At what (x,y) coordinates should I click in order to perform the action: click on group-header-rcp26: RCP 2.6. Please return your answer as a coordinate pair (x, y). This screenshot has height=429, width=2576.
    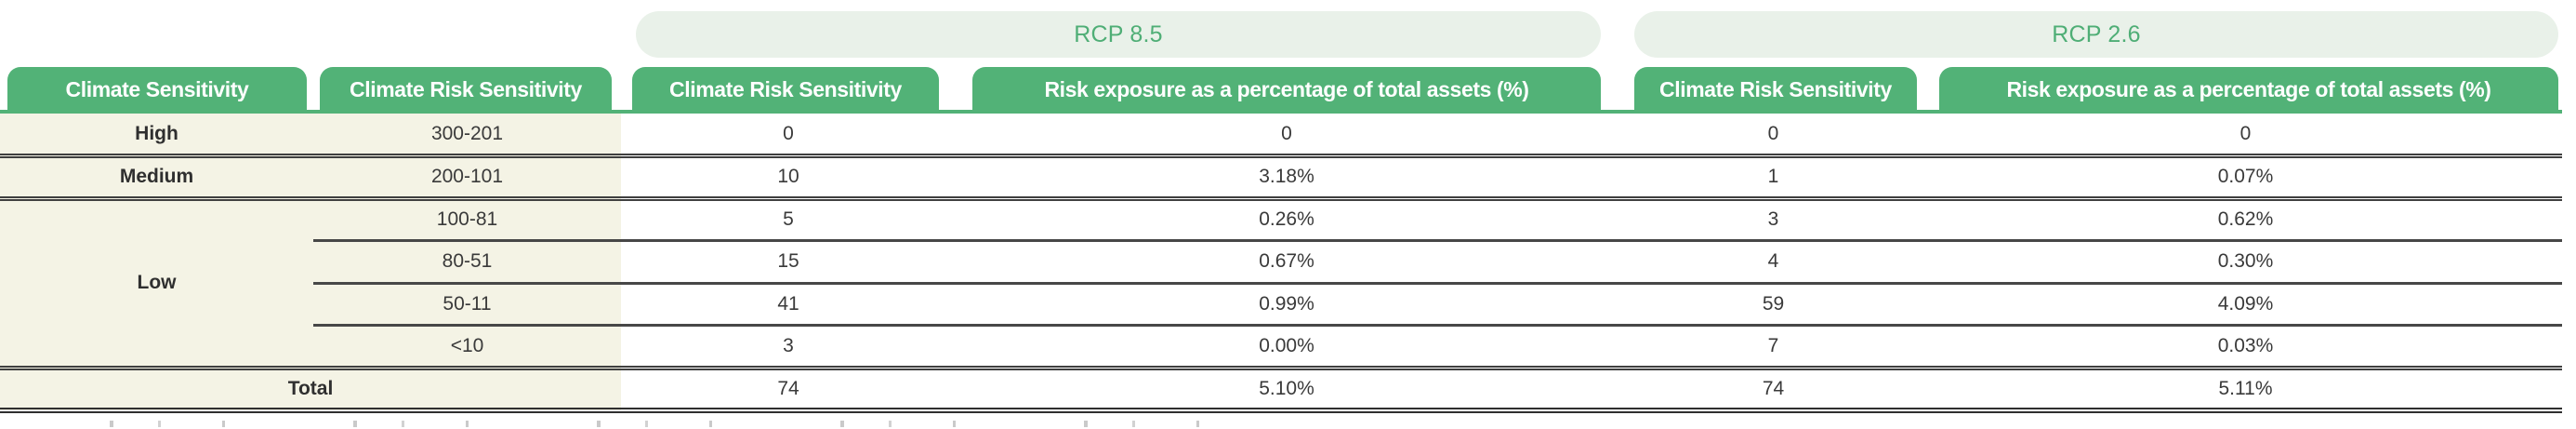
    Looking at the image, I should click on (2096, 34).